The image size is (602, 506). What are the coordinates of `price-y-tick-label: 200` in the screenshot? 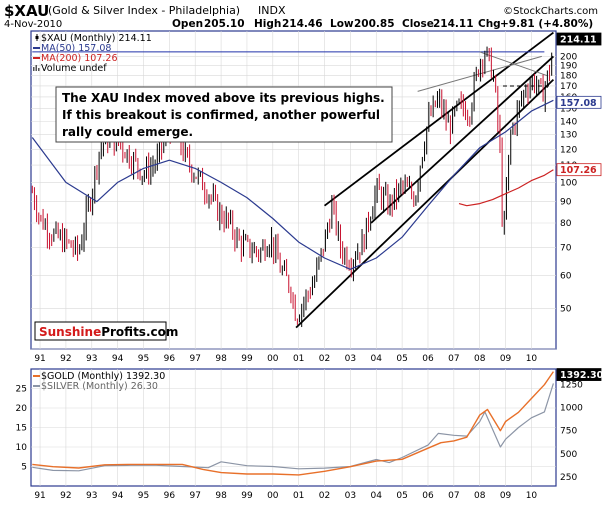 It's located at (568, 57).